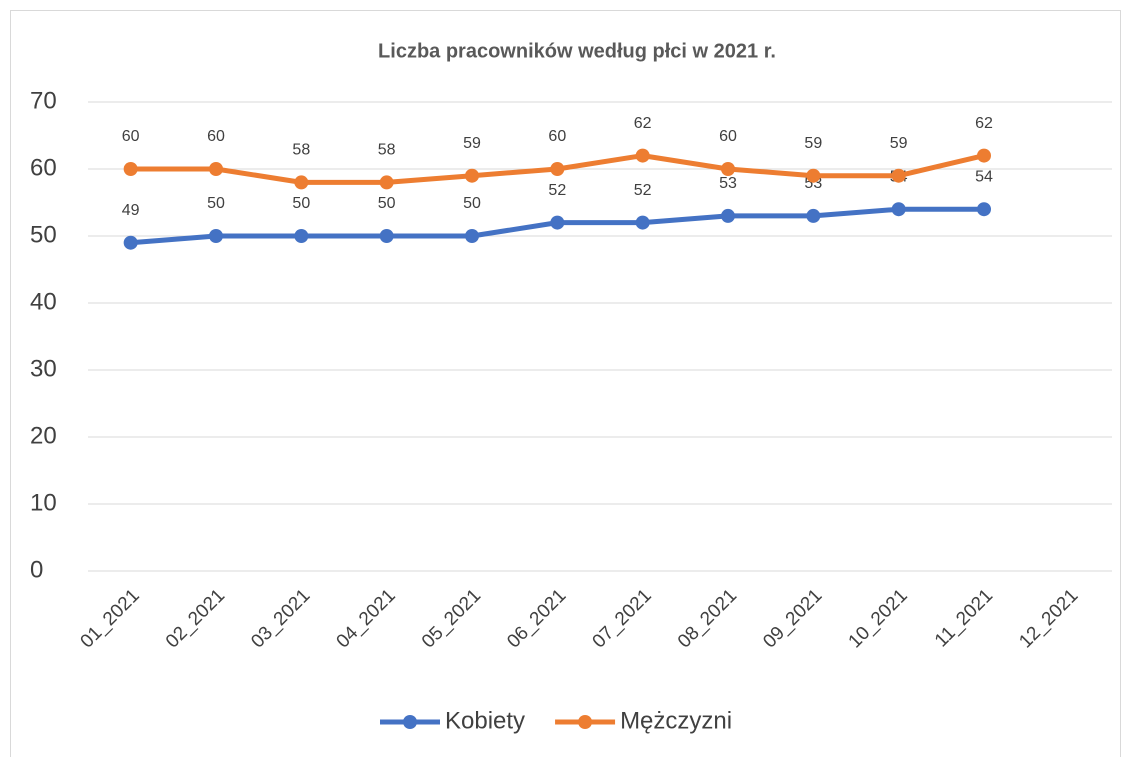 The height and width of the screenshot is (757, 1131). What do you see at coordinates (676, 720) in the screenshot?
I see `legend-label: Mężczyzni` at bounding box center [676, 720].